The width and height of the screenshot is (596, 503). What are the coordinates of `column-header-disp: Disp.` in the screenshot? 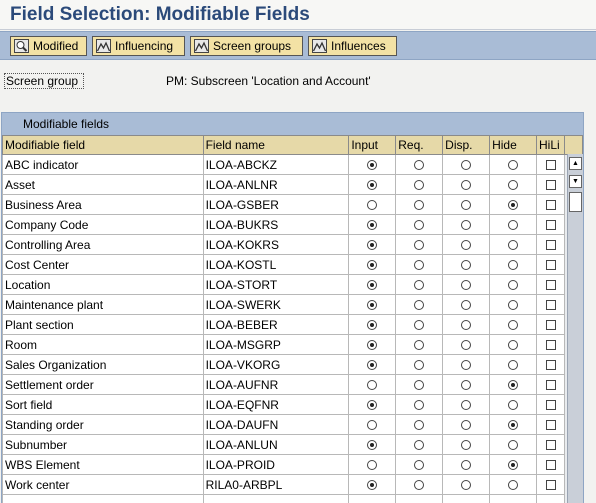 It's located at (466, 145).